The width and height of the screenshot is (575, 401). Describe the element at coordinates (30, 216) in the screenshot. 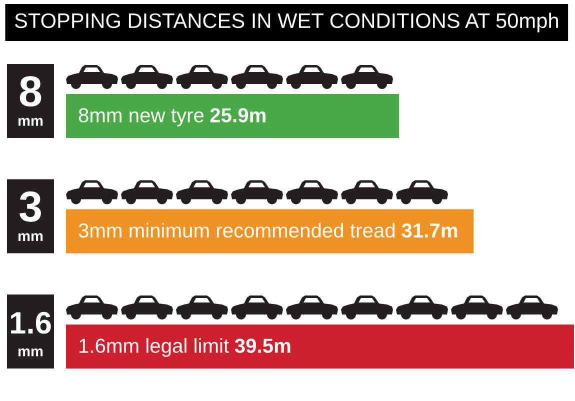

I see `y-tick-label: 3 mm` at that location.